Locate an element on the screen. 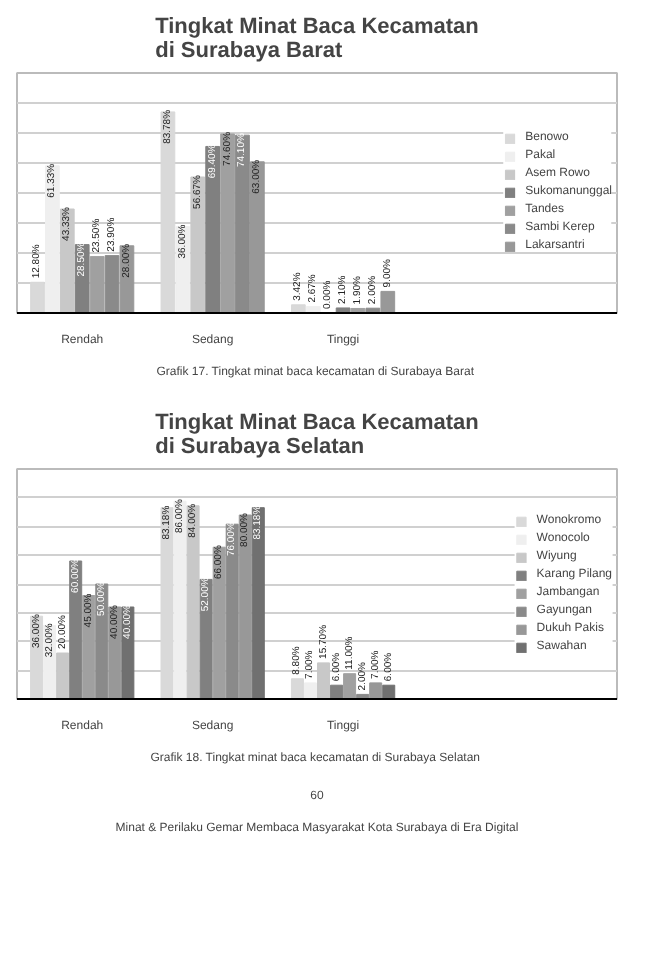 The height and width of the screenshot is (960, 646). chart-title: Tingkat Minat Baca Kecamatan di Surabaya Barat is located at coordinates (317, 39).